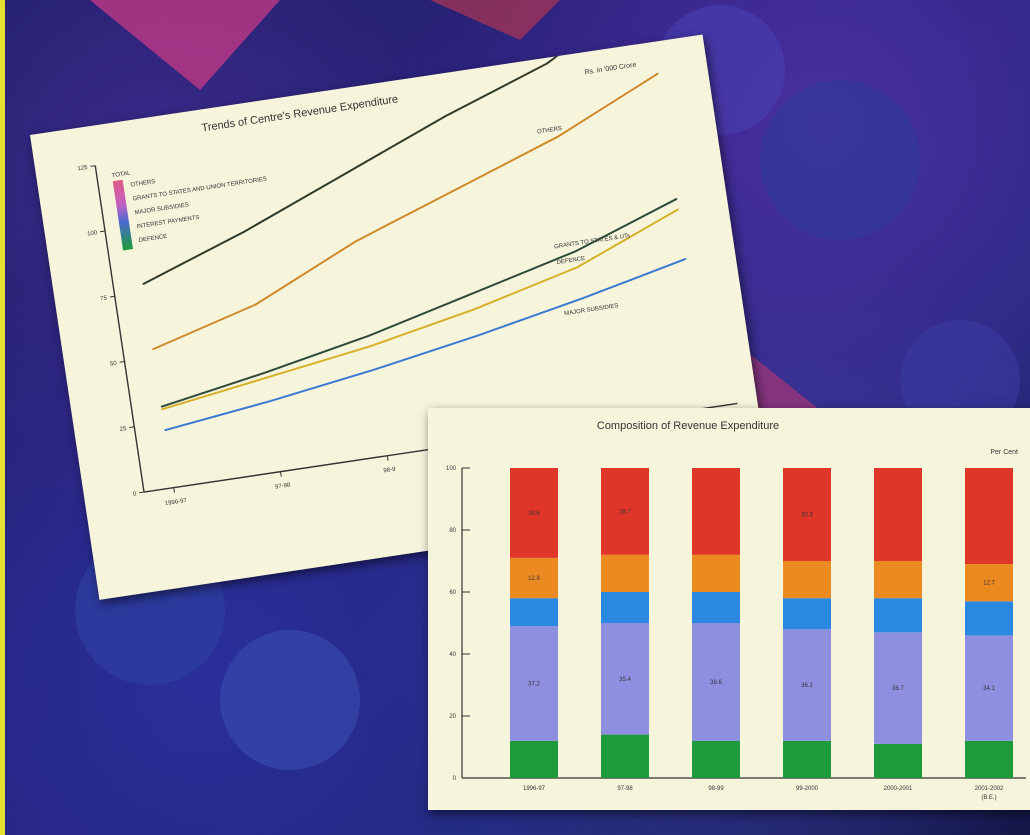 The image size is (1030, 835). What do you see at coordinates (592, 241) in the screenshot?
I see `series-annotation: GRANTS TO STATES & UTs` at bounding box center [592, 241].